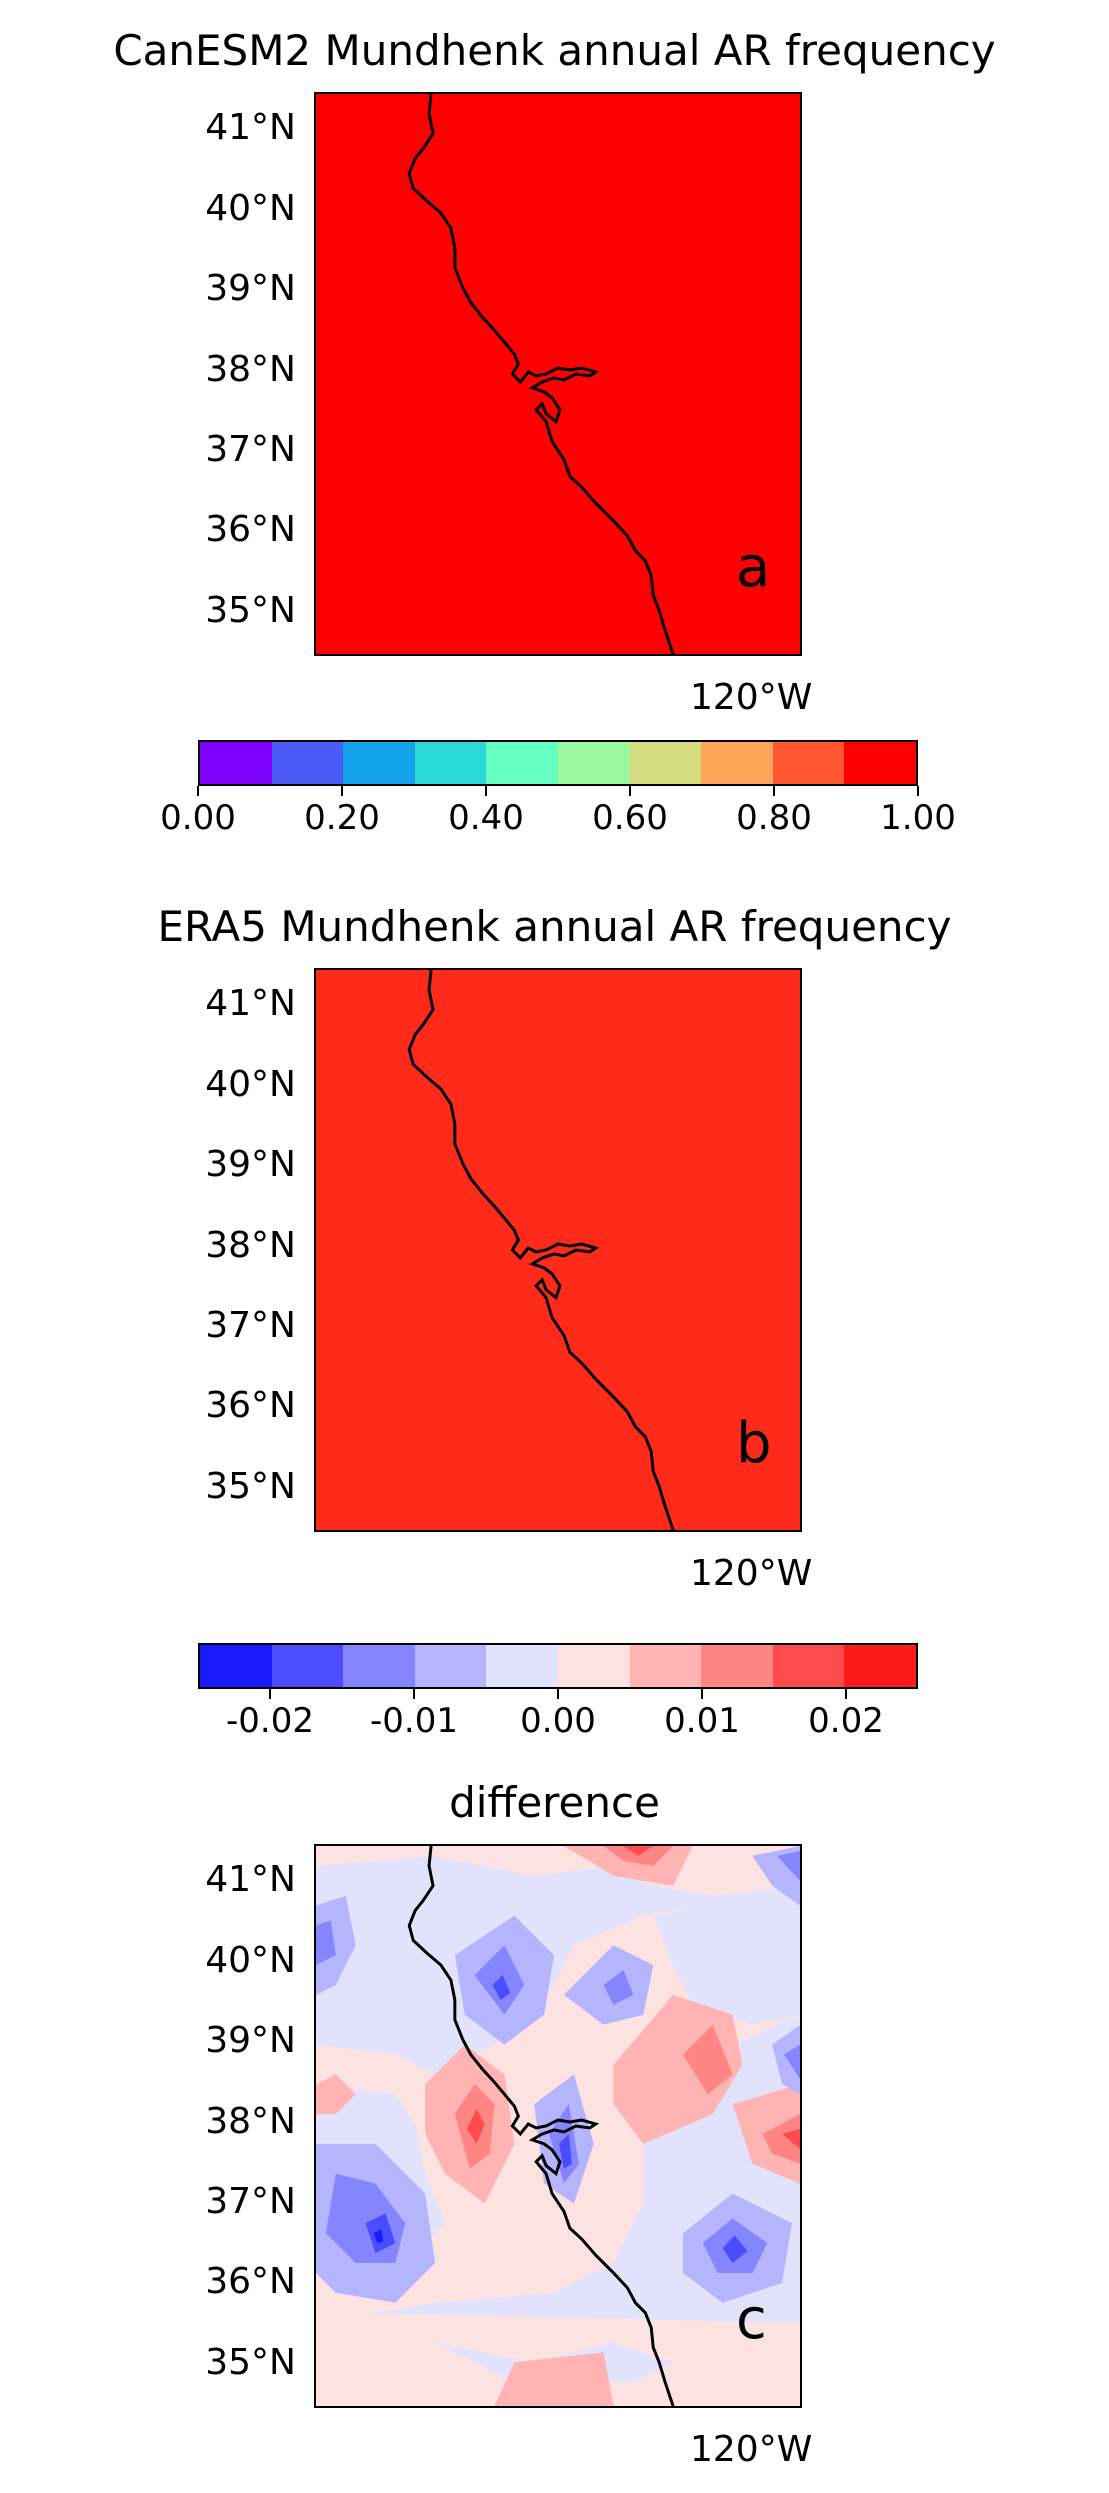 Image resolution: width=1109 pixels, height=2493 pixels. I want to click on xtick-a: 120°W, so click(751, 697).